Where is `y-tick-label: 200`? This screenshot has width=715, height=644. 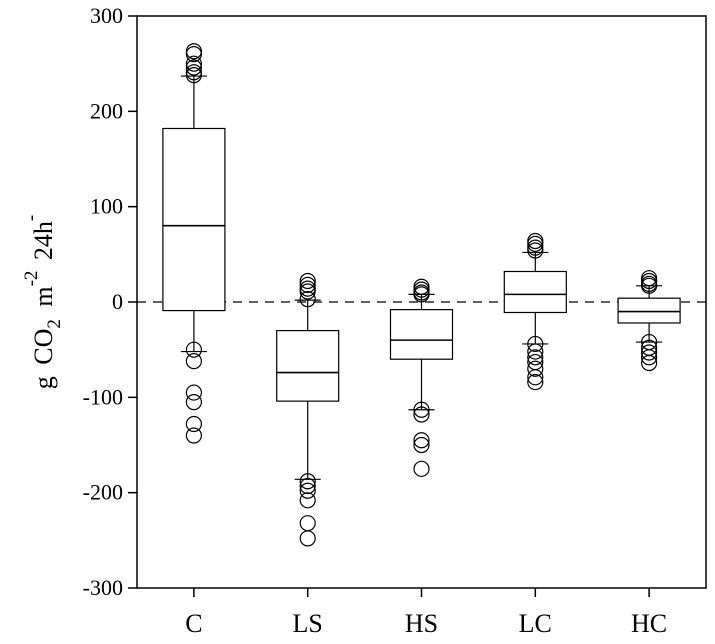 y-tick-label: 200 is located at coordinates (106, 110).